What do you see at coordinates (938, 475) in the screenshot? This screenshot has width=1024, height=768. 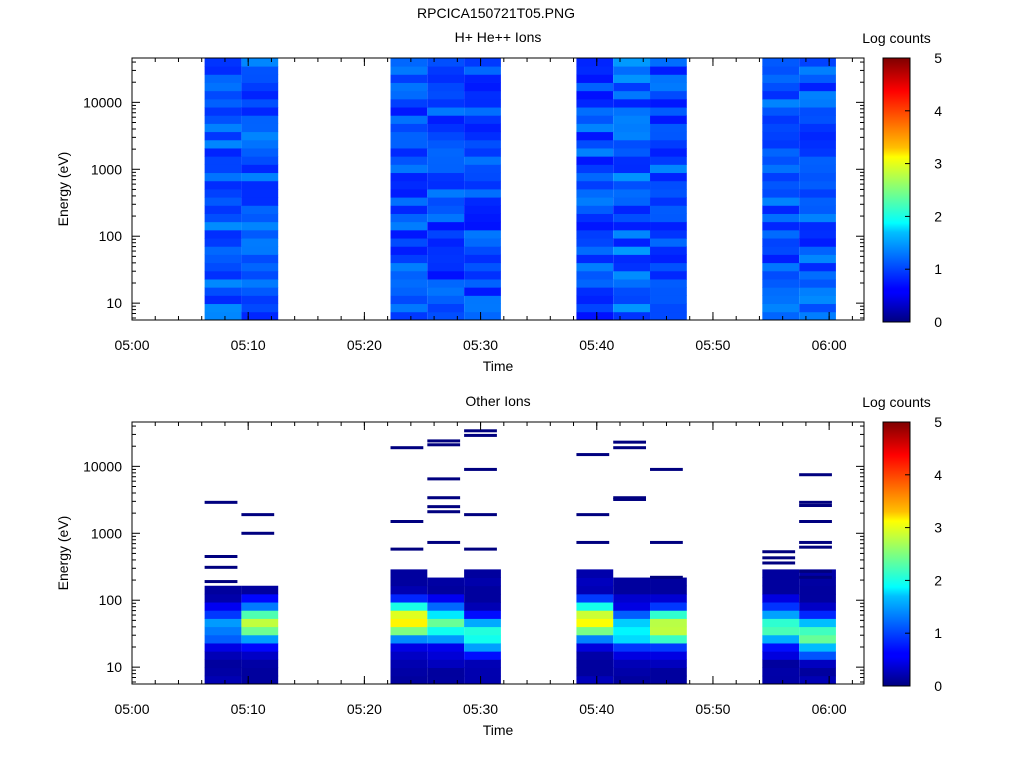 I see `colorbar-tick-label: 4` at bounding box center [938, 475].